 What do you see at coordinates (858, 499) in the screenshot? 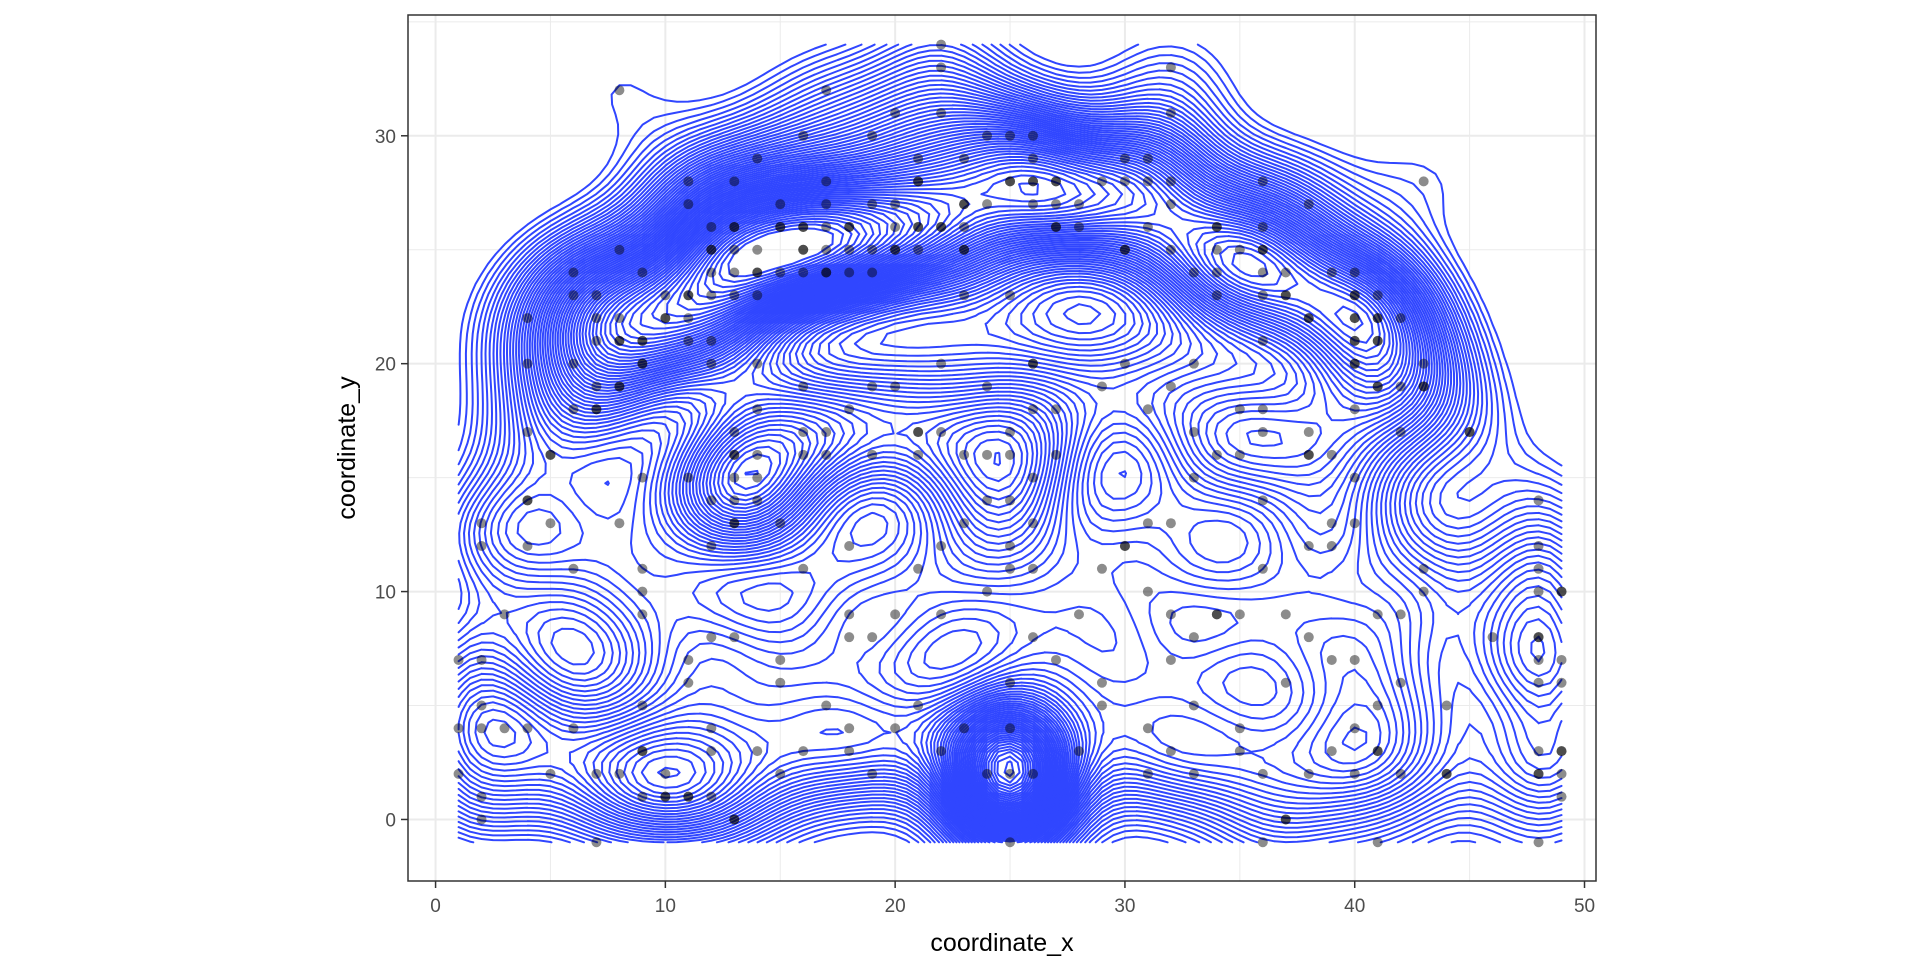
I see `density-contour-line` at bounding box center [858, 499].